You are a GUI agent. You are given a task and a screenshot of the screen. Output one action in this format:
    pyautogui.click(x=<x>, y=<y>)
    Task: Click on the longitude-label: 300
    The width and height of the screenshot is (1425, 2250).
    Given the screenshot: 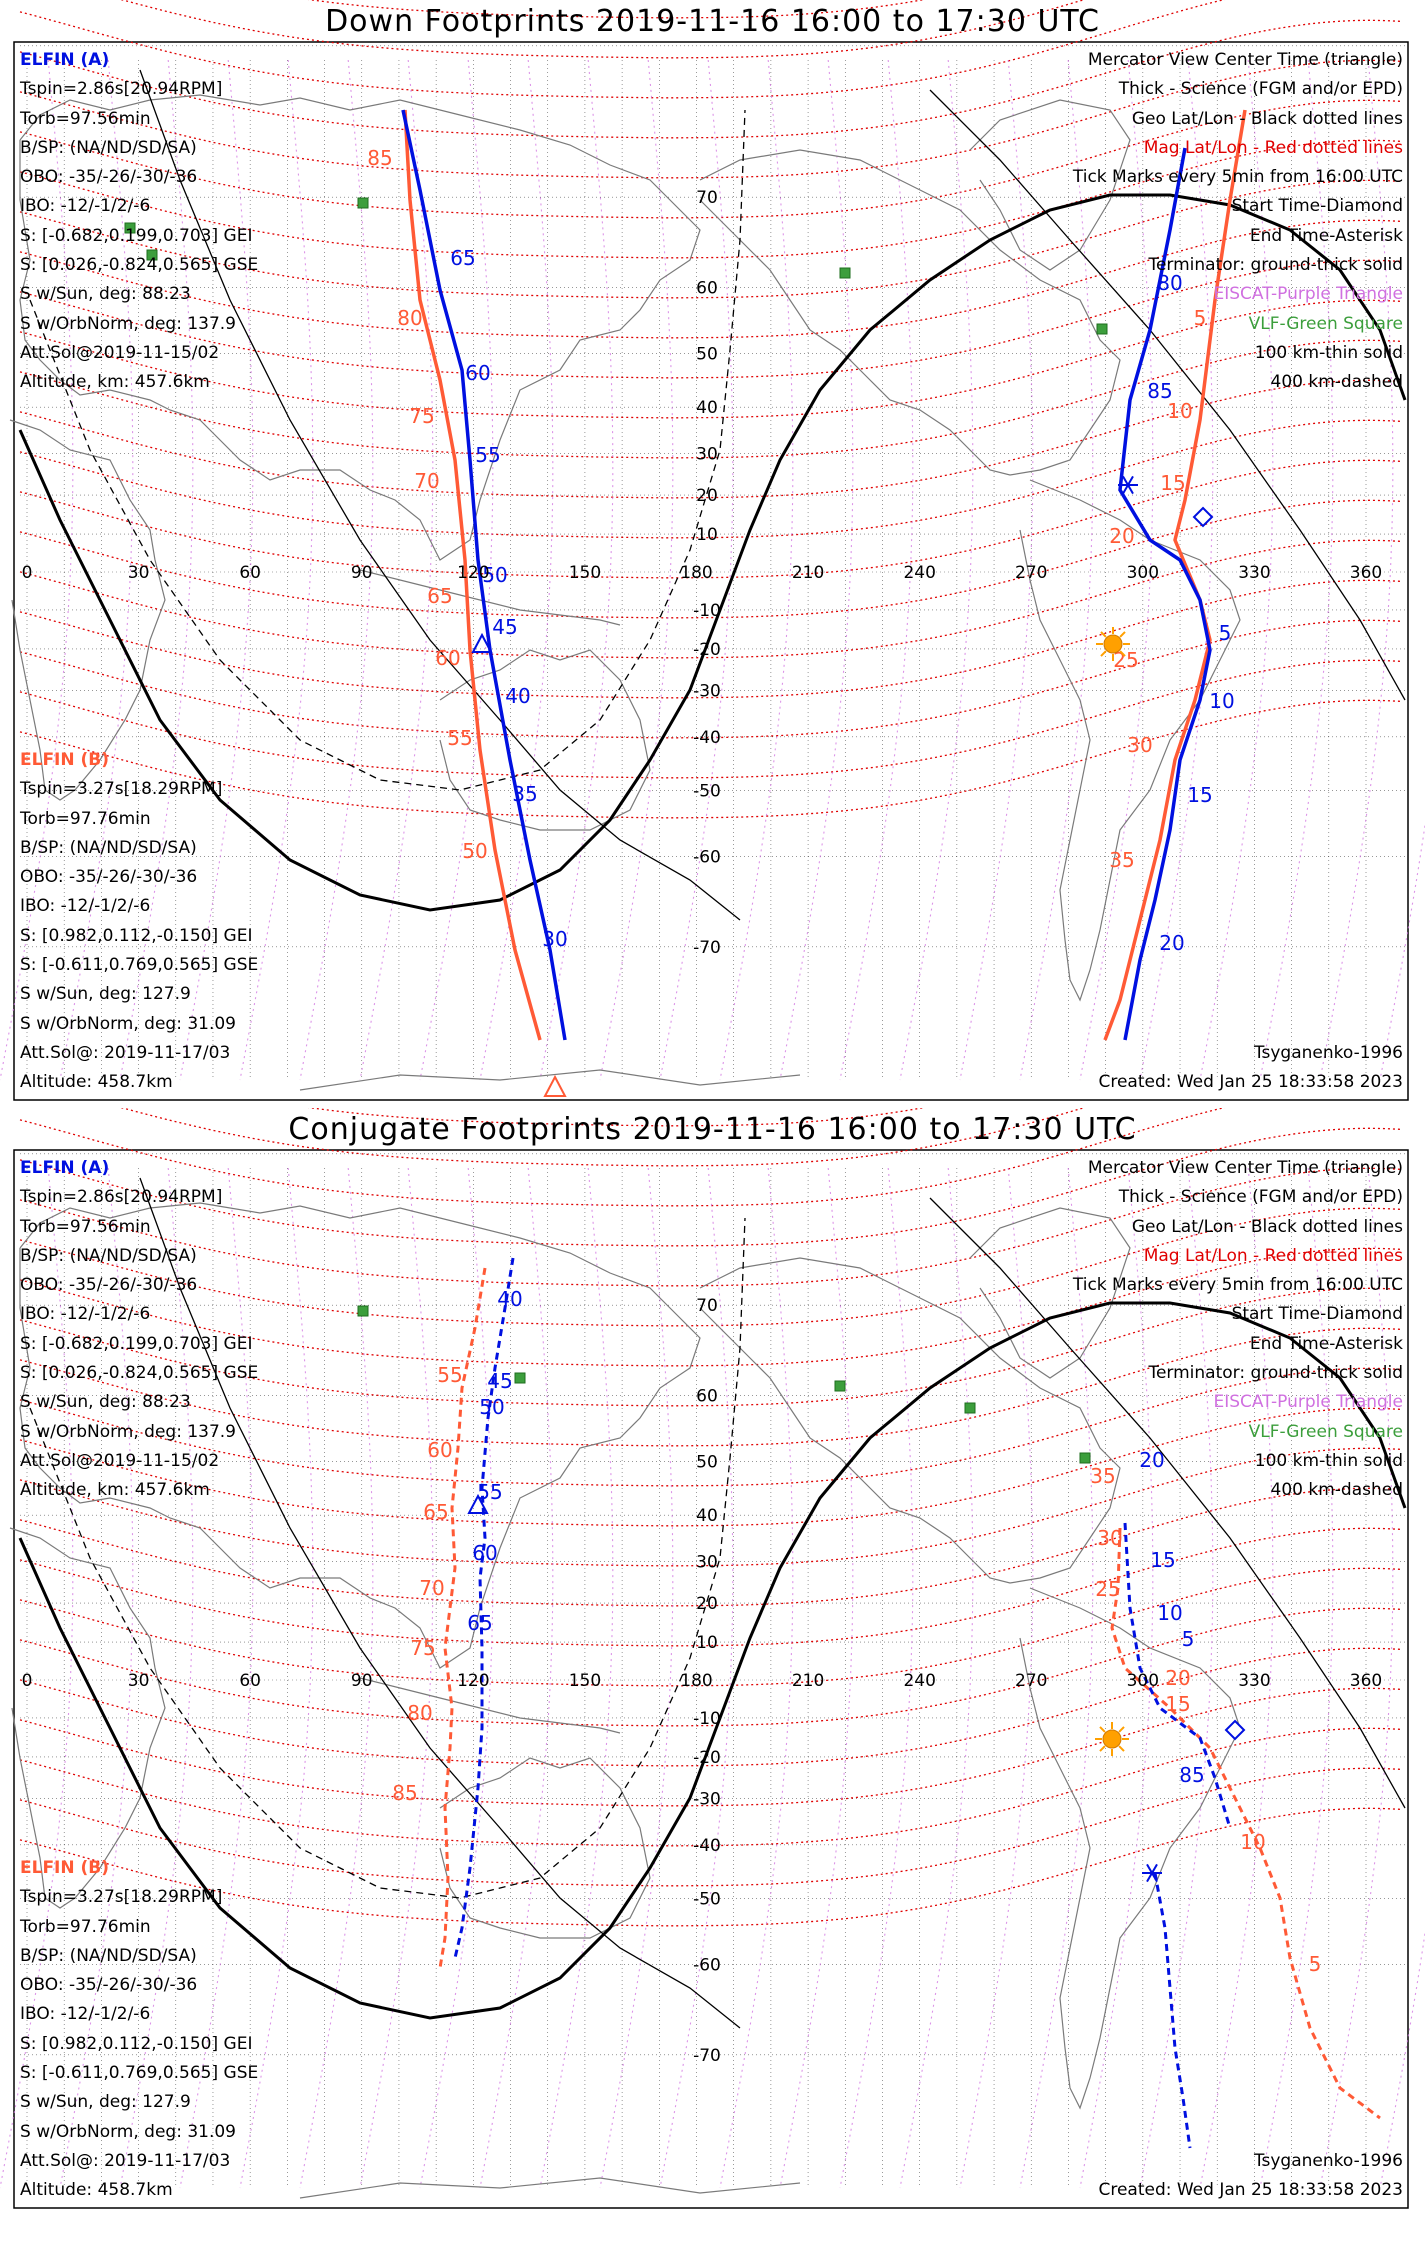 What is the action you would take?
    pyautogui.click(x=1143, y=1681)
    